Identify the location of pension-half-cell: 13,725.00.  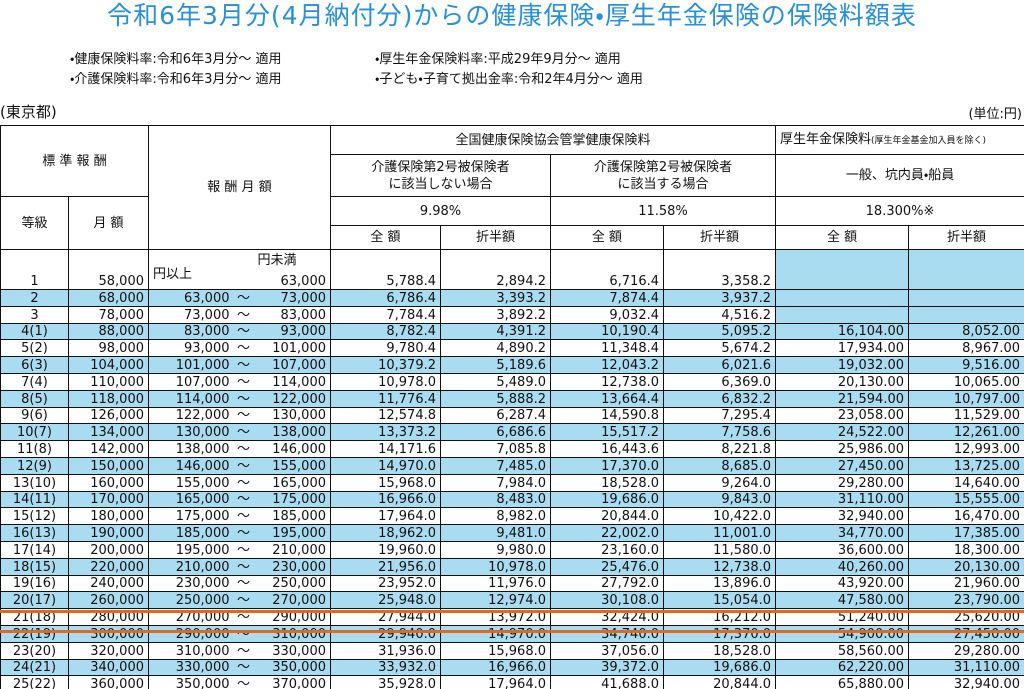
(966, 465).